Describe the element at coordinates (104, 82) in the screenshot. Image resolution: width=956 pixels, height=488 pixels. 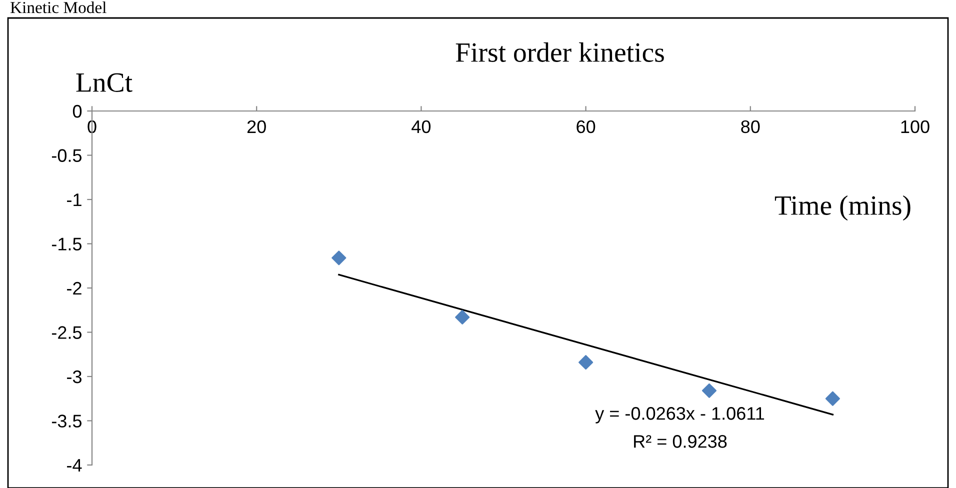
I see `y-axis-title: LnCt` at that location.